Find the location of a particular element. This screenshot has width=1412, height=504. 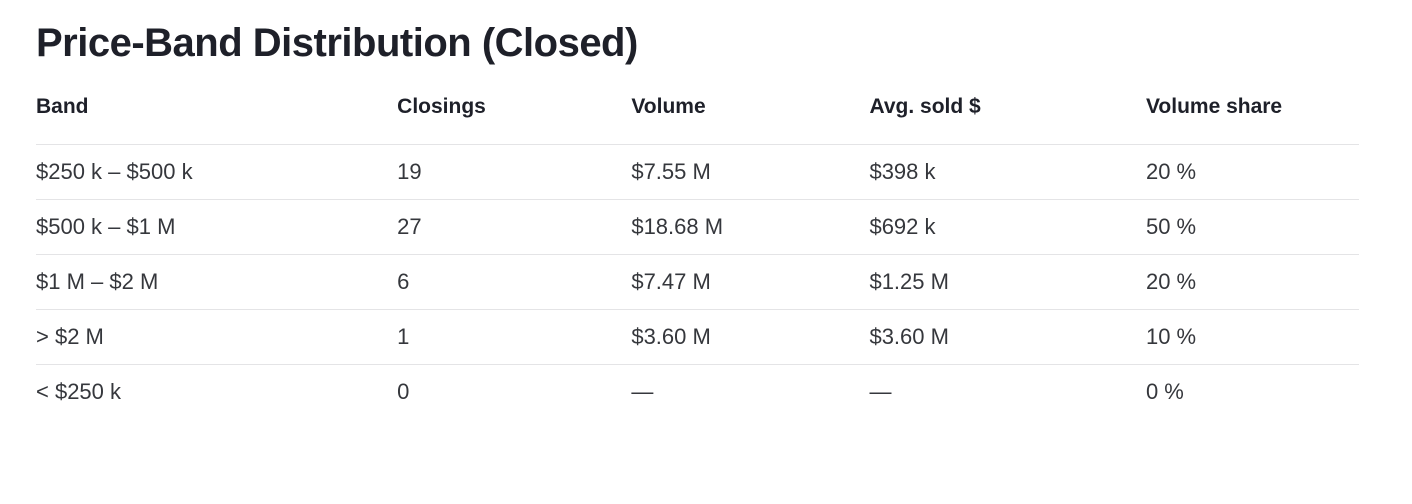

volume-cell: $7.55 M is located at coordinates (750, 172).